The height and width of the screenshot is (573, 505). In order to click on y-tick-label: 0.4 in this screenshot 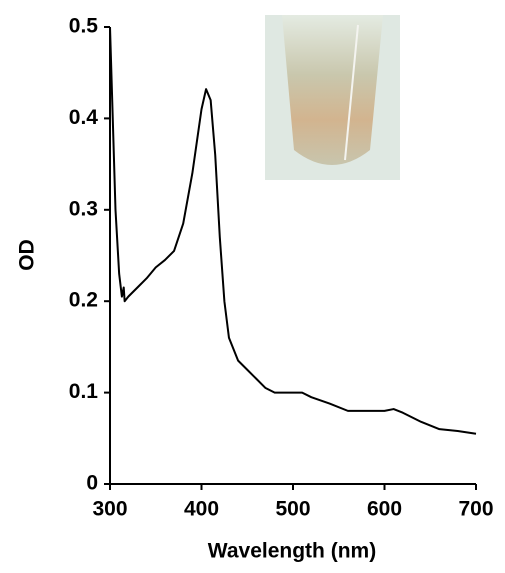, I will do `click(84, 117)`.